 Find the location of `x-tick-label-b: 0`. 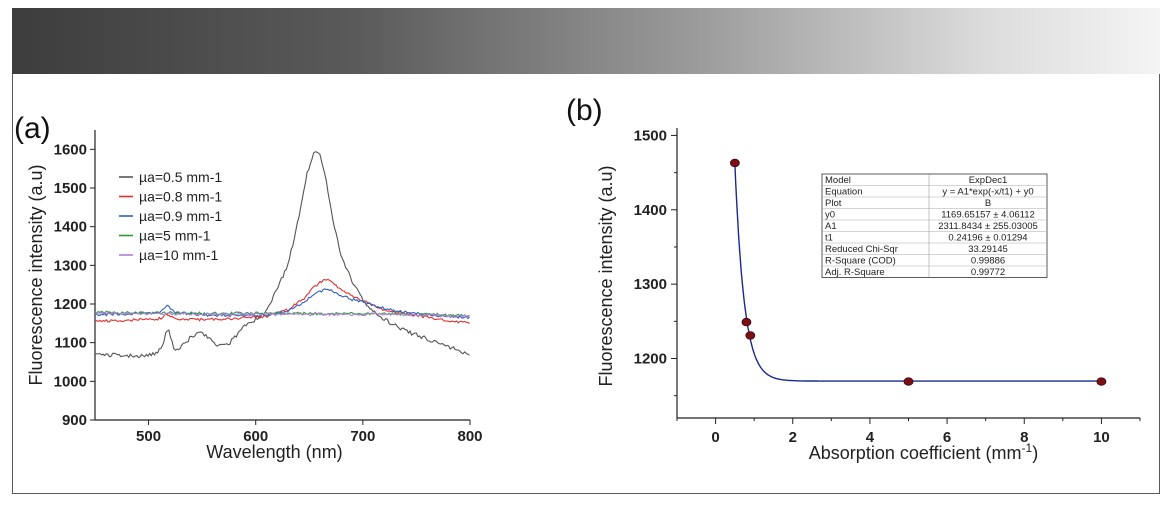

x-tick-label-b: 0 is located at coordinates (715, 437).